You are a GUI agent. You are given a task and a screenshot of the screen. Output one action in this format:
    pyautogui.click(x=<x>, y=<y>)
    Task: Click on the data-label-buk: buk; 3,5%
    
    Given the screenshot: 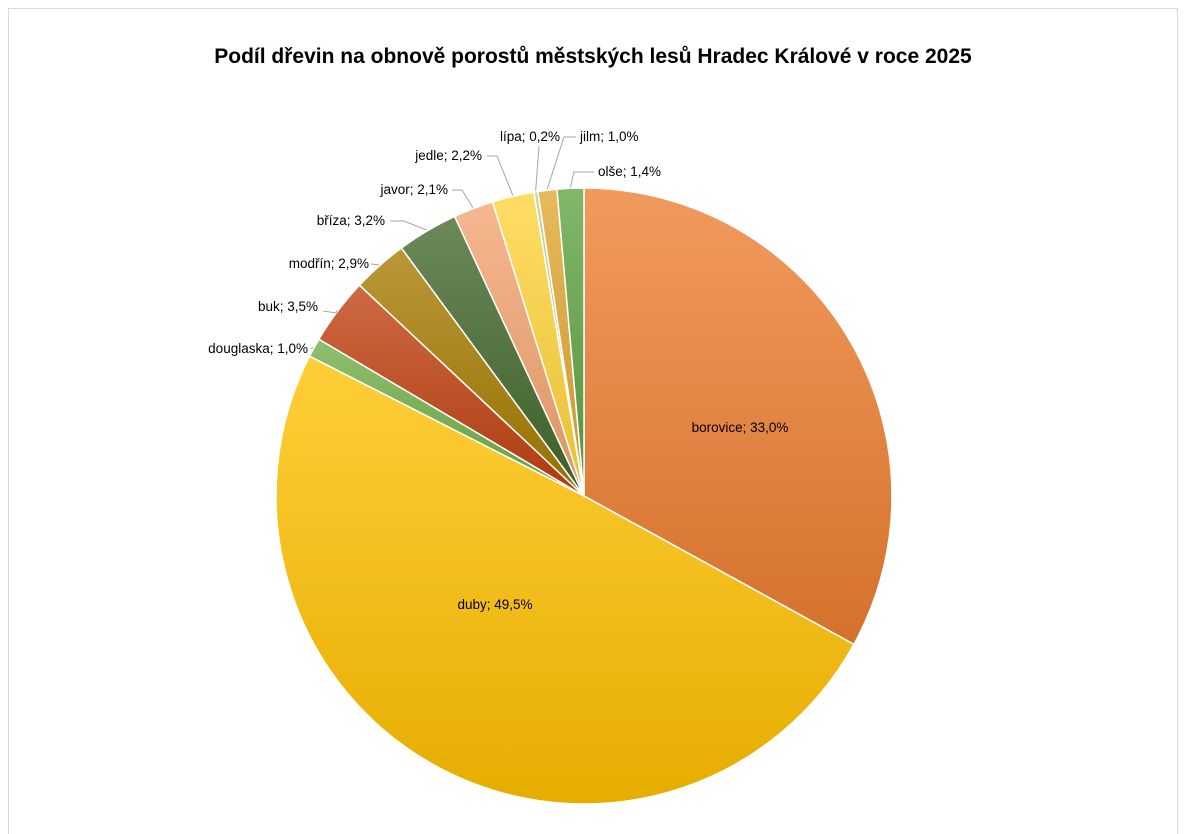 What is the action you would take?
    pyautogui.click(x=288, y=306)
    